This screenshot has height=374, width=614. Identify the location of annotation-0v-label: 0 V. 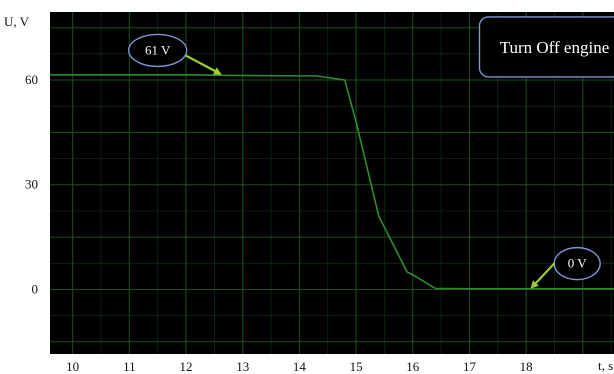
(578, 263).